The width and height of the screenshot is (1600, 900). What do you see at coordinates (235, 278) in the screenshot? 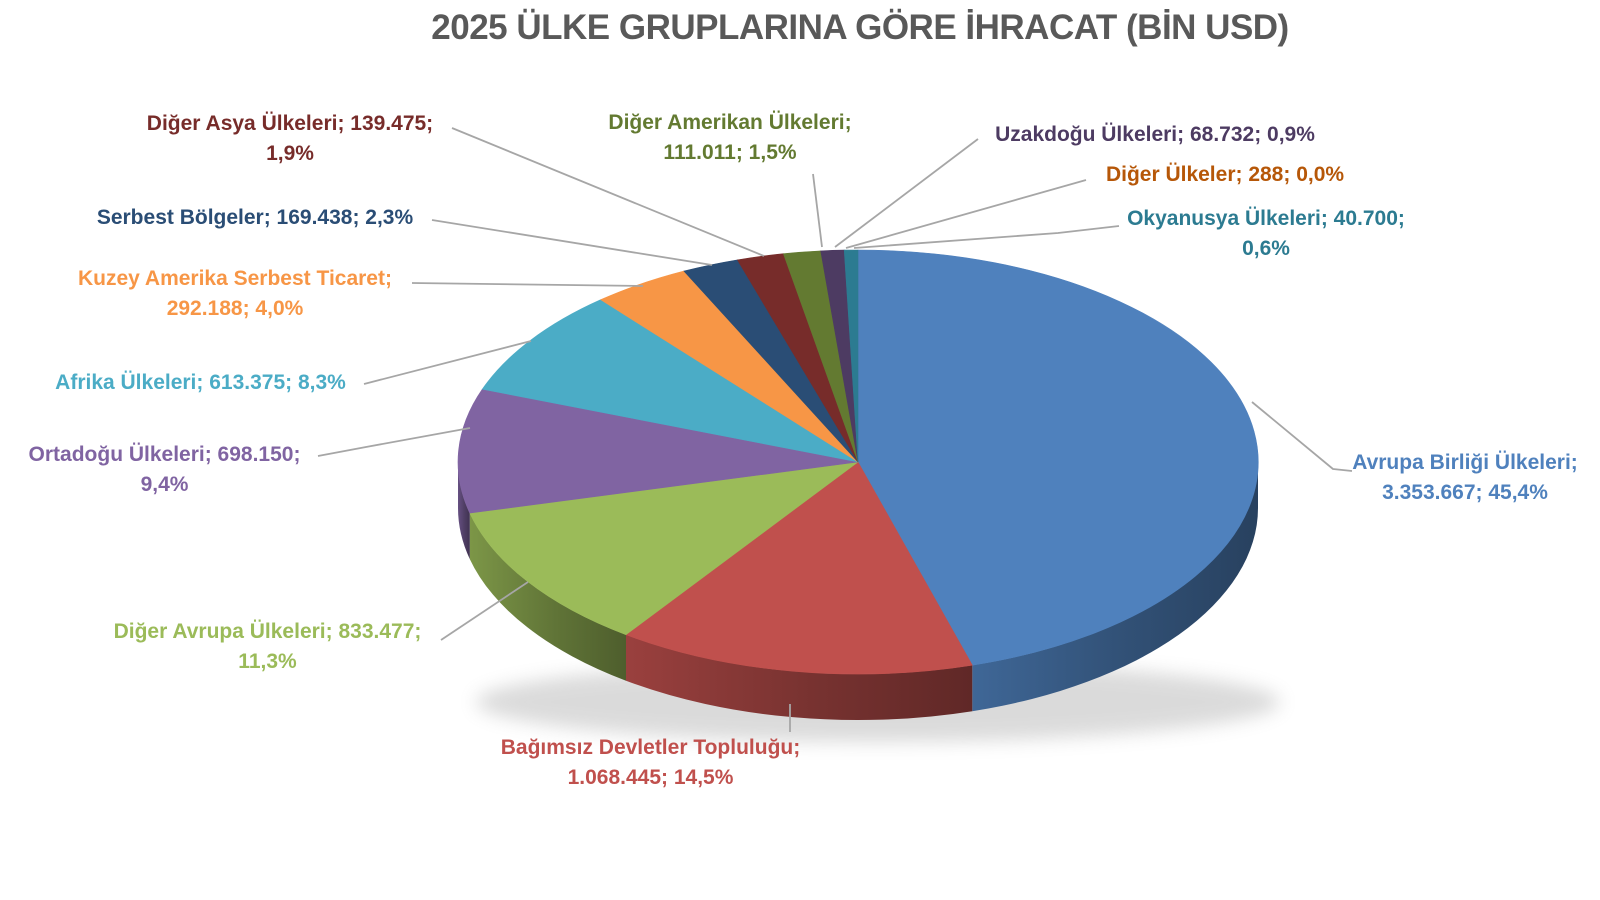
I see `pie-label-line: Kuzey Amerika Serbest Ticaret;` at bounding box center [235, 278].